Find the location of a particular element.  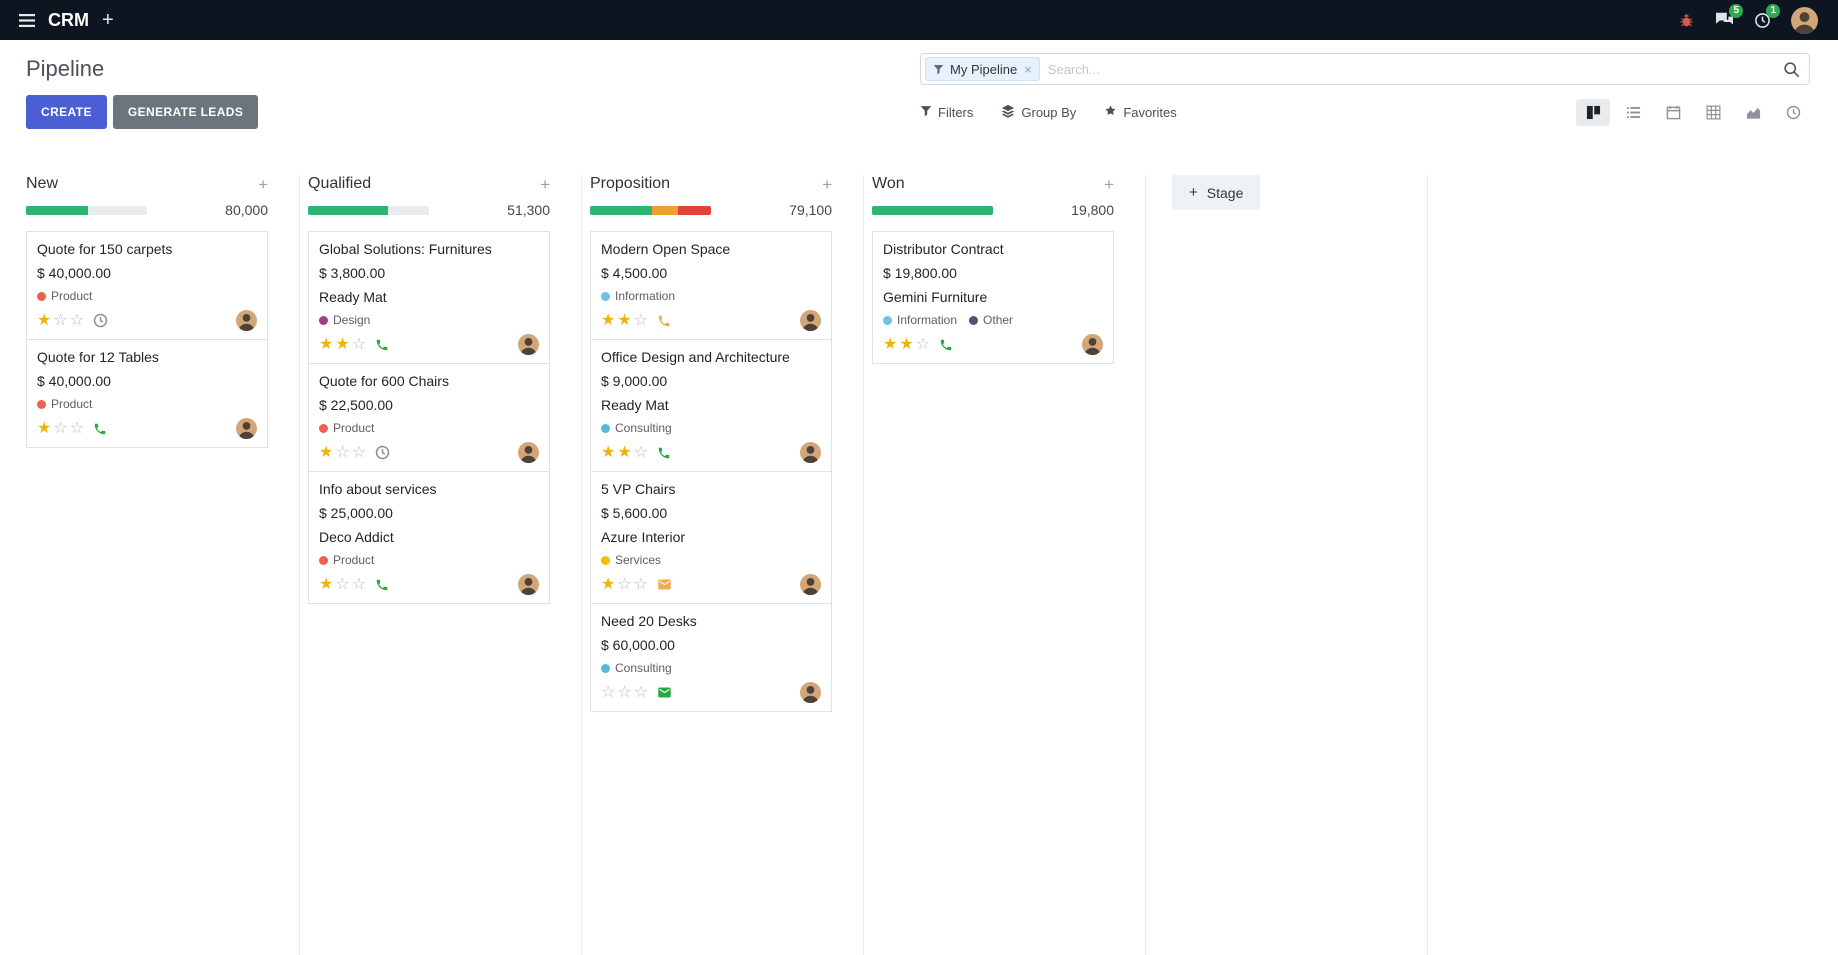

generate-leads-button: GENERATE LEADS is located at coordinates (185, 112).